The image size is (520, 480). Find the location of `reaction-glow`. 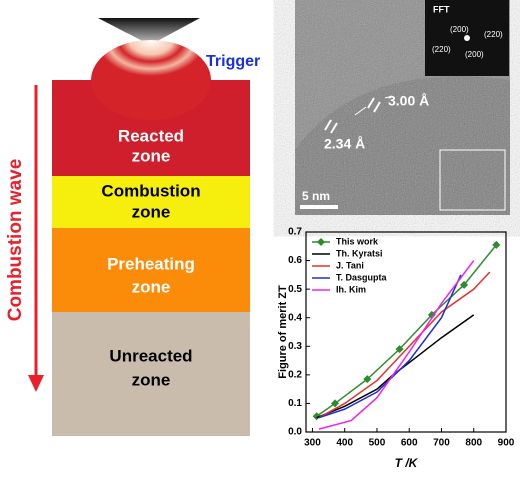

reaction-glow is located at coordinates (151, 80).